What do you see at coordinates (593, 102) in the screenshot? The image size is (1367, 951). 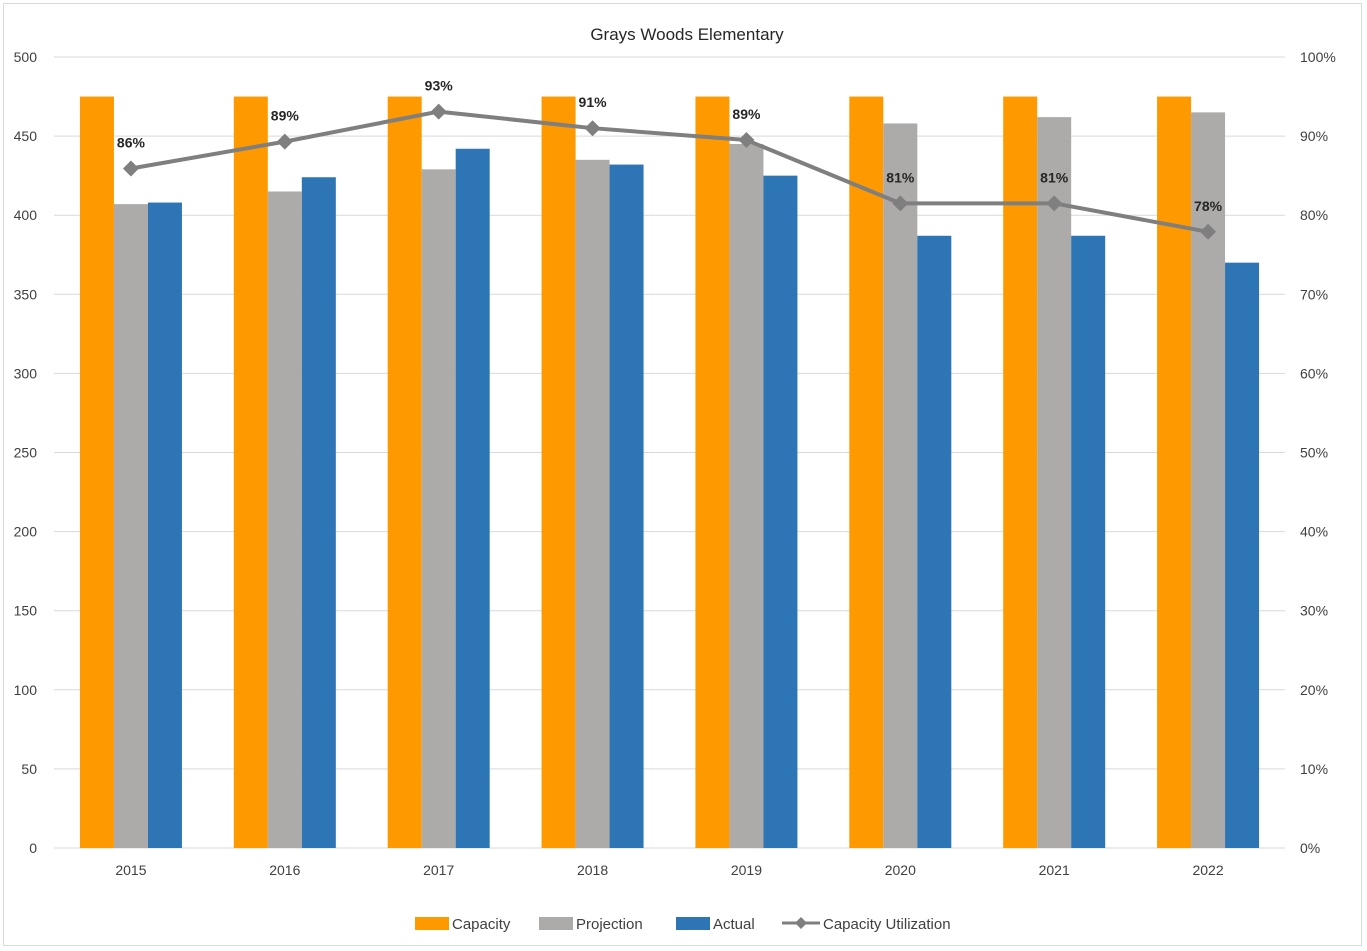 I see `utilization-data-label-2018: 91%` at bounding box center [593, 102].